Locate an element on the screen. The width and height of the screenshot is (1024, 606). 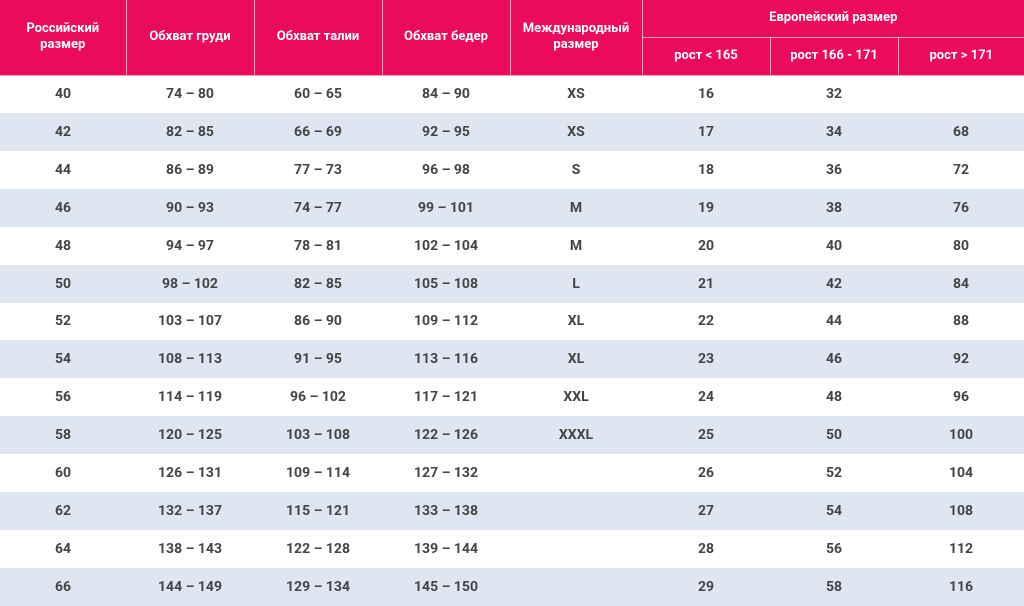
table-cell: 34 is located at coordinates (834, 131).